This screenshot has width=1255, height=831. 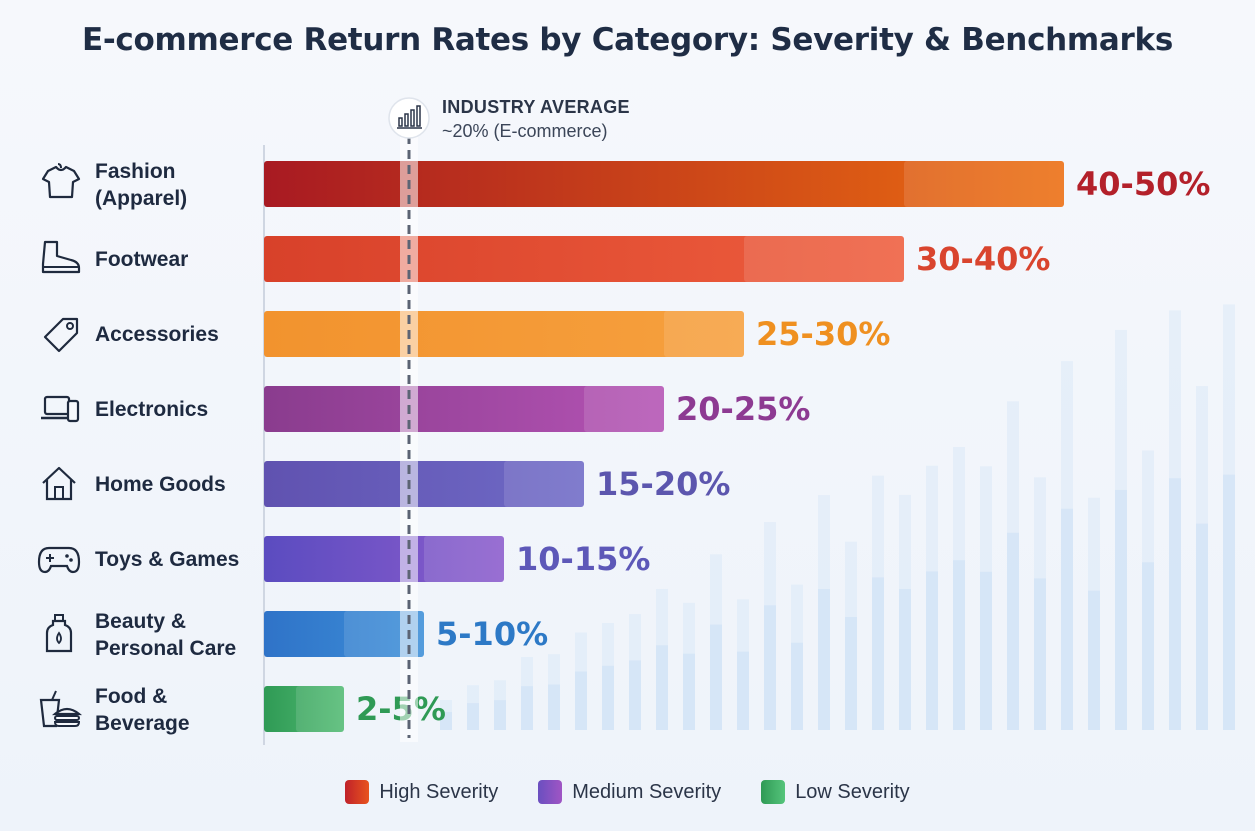 What do you see at coordinates (165, 635) in the screenshot?
I see `category-label: Beauty & Personal Care` at bounding box center [165, 635].